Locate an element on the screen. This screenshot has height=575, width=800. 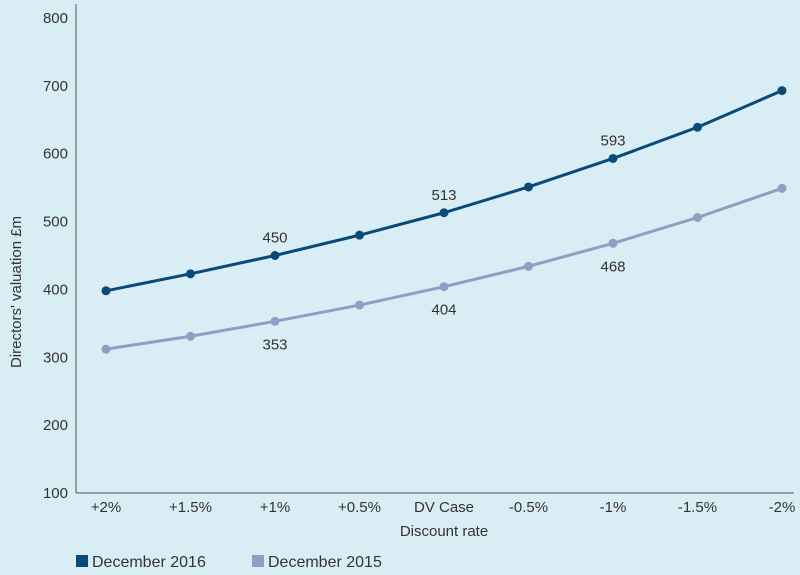
x-tick-label: +1% is located at coordinates (275, 507).